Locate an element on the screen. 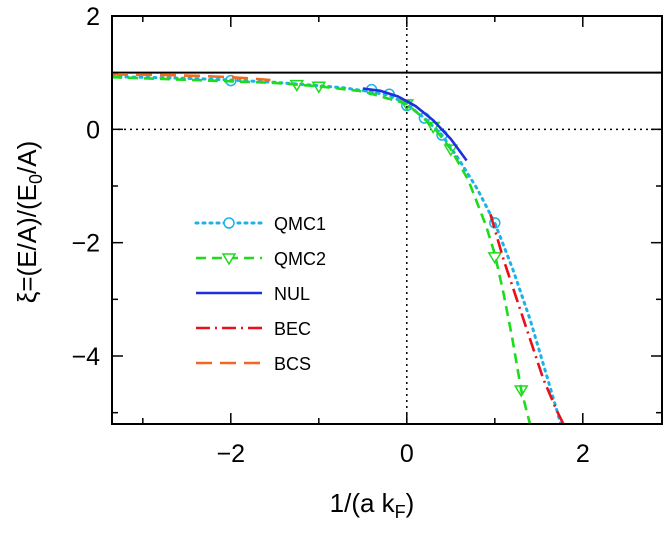 Image resolution: width=668 pixels, height=533 pixels. x-tick-label: −2 is located at coordinates (231, 454).